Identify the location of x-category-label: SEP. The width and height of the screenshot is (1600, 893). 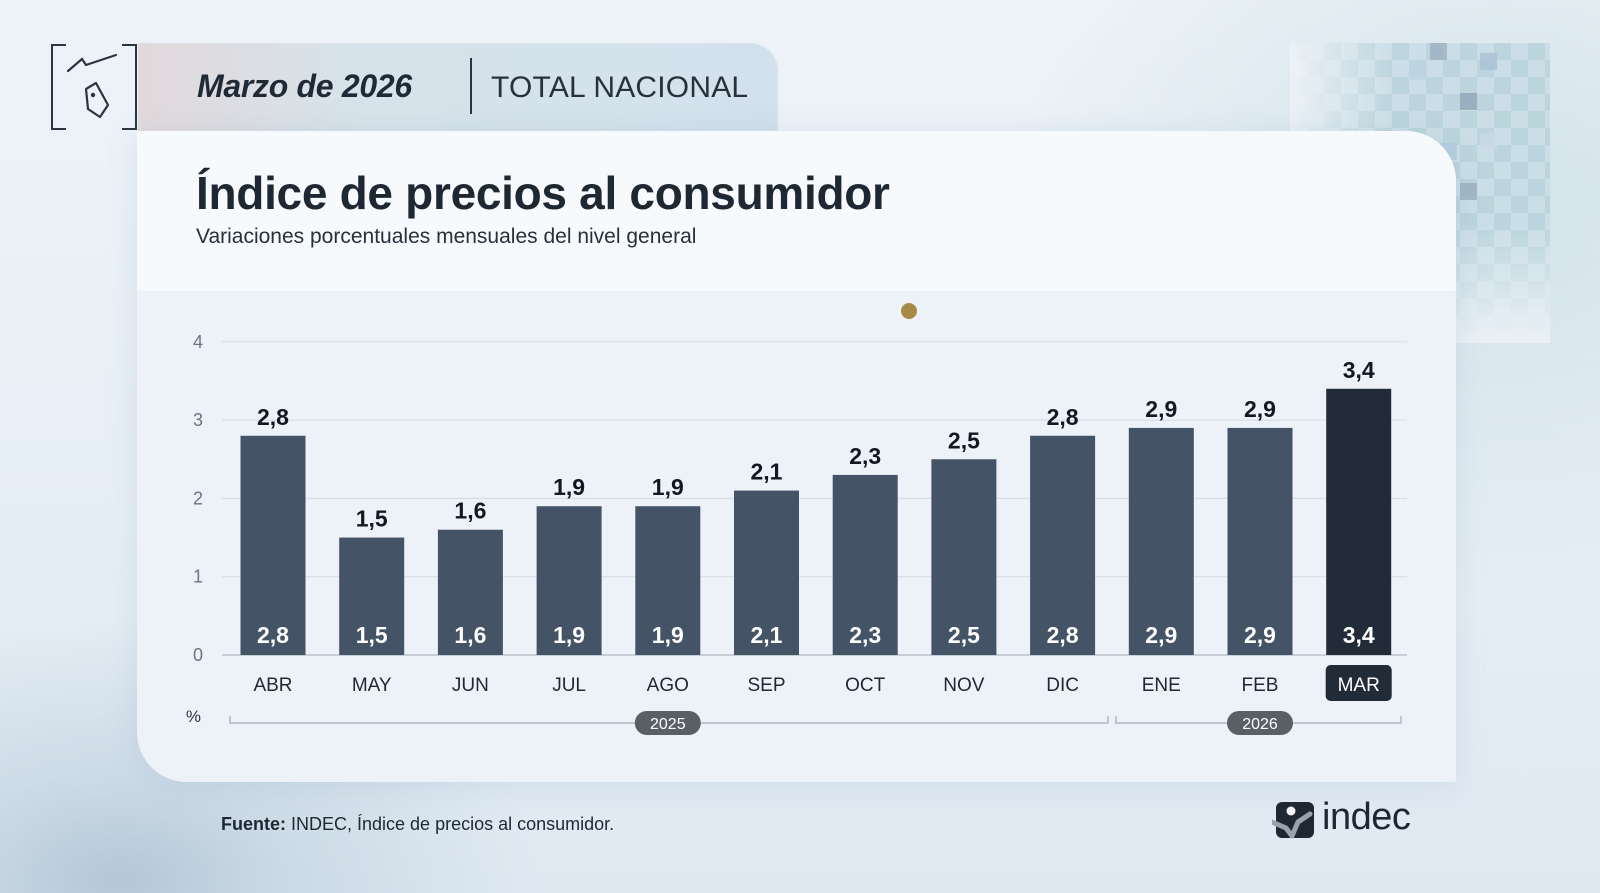
(766, 685).